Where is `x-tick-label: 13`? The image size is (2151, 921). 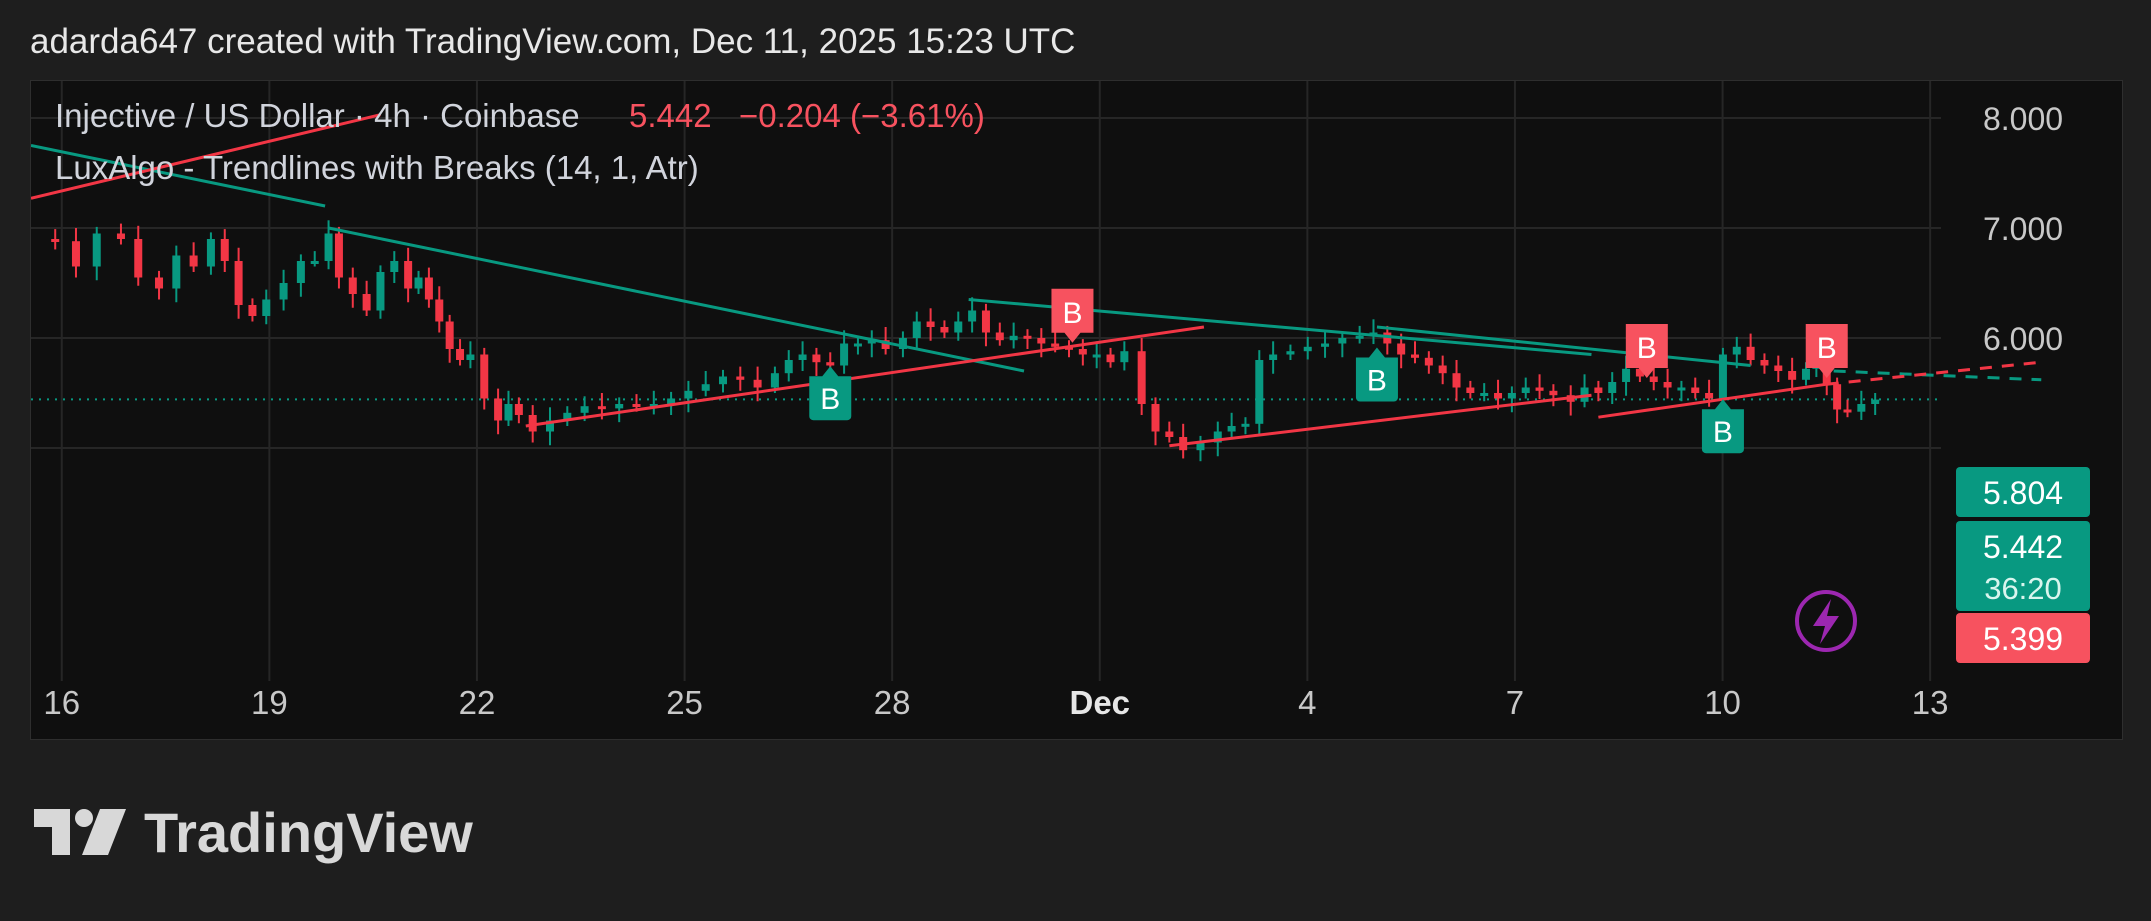 x-tick-label: 13 is located at coordinates (1930, 702).